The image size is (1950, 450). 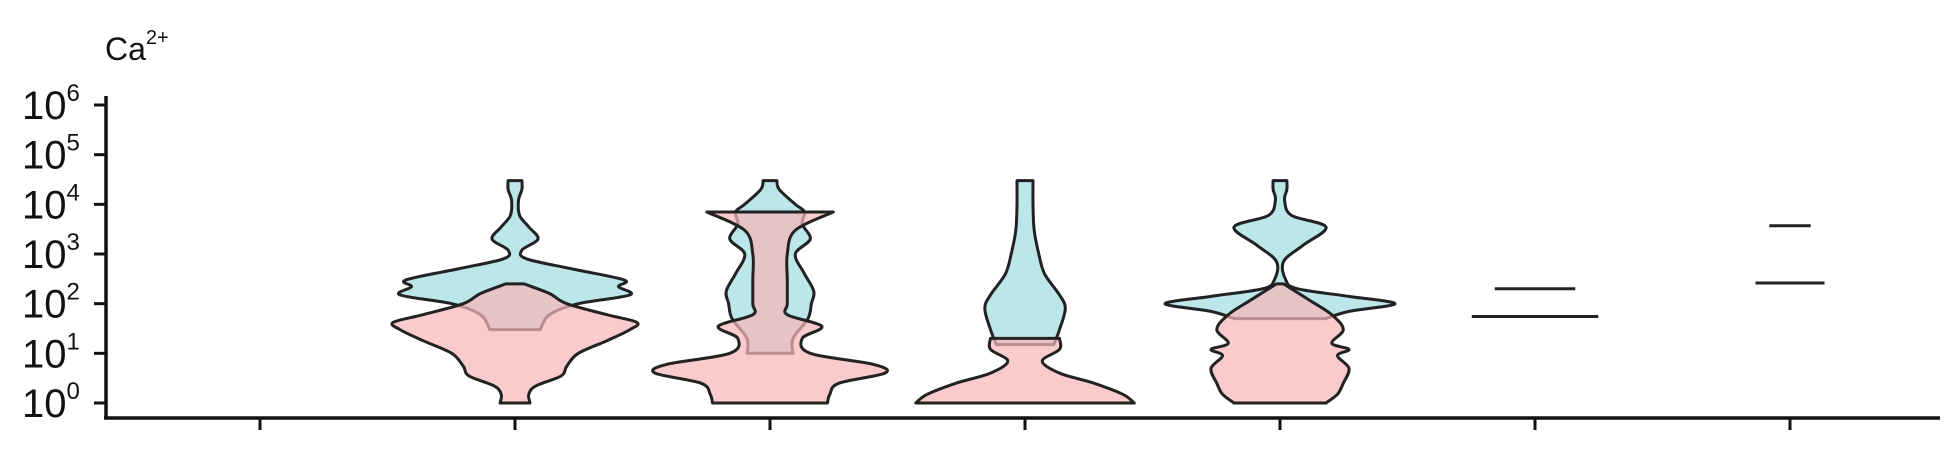 What do you see at coordinates (51, 203) in the screenshot?
I see `y-tick-label: 10⁴` at bounding box center [51, 203].